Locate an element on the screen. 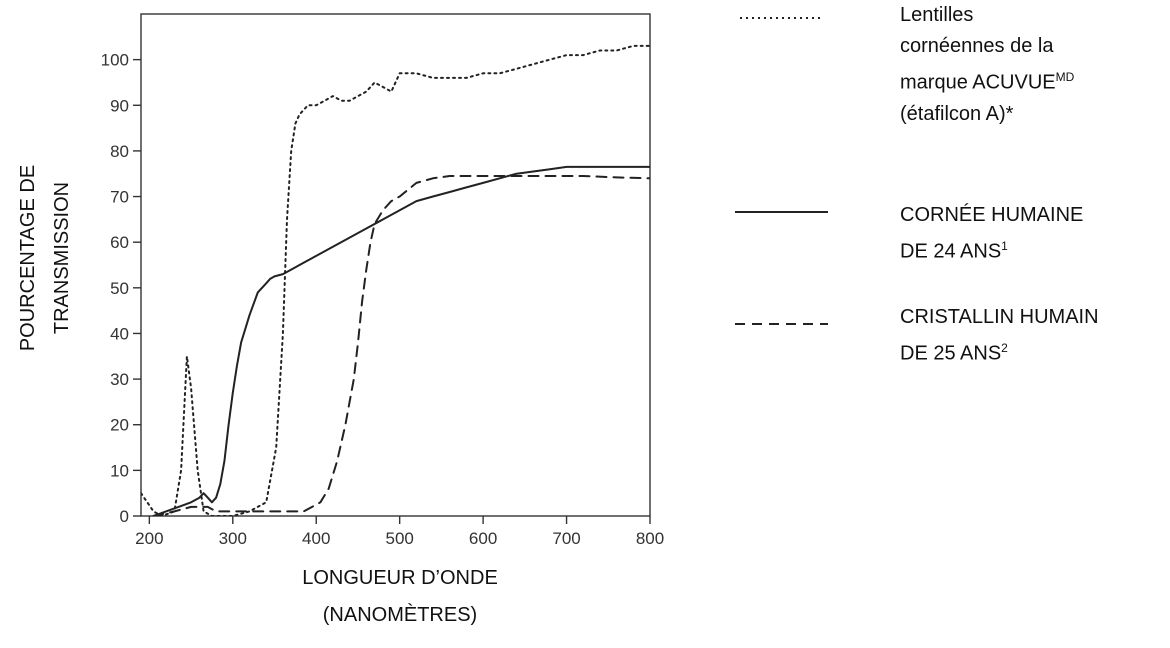  legend-label-line: marque ACUVUEMD is located at coordinates (987, 80).